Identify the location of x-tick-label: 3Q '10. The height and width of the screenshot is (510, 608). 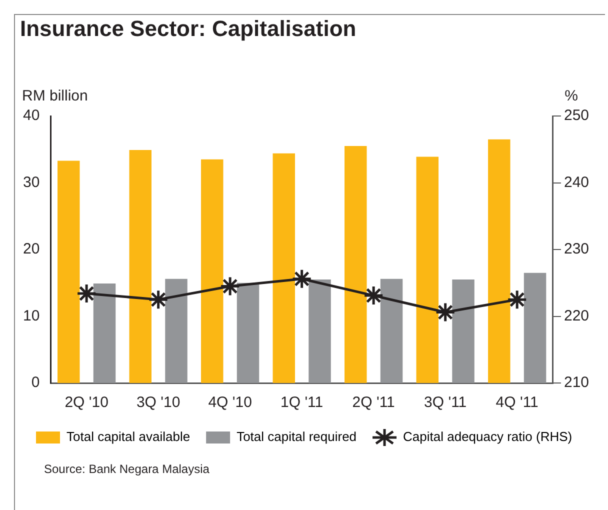
(158, 403).